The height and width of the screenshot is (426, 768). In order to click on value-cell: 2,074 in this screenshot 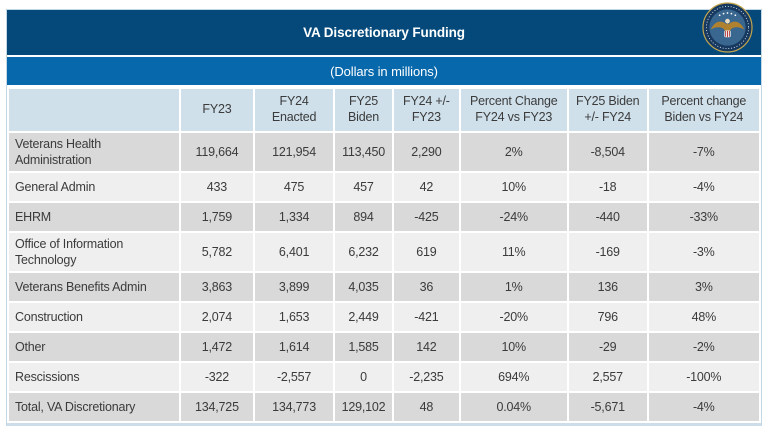, I will do `click(217, 317)`.